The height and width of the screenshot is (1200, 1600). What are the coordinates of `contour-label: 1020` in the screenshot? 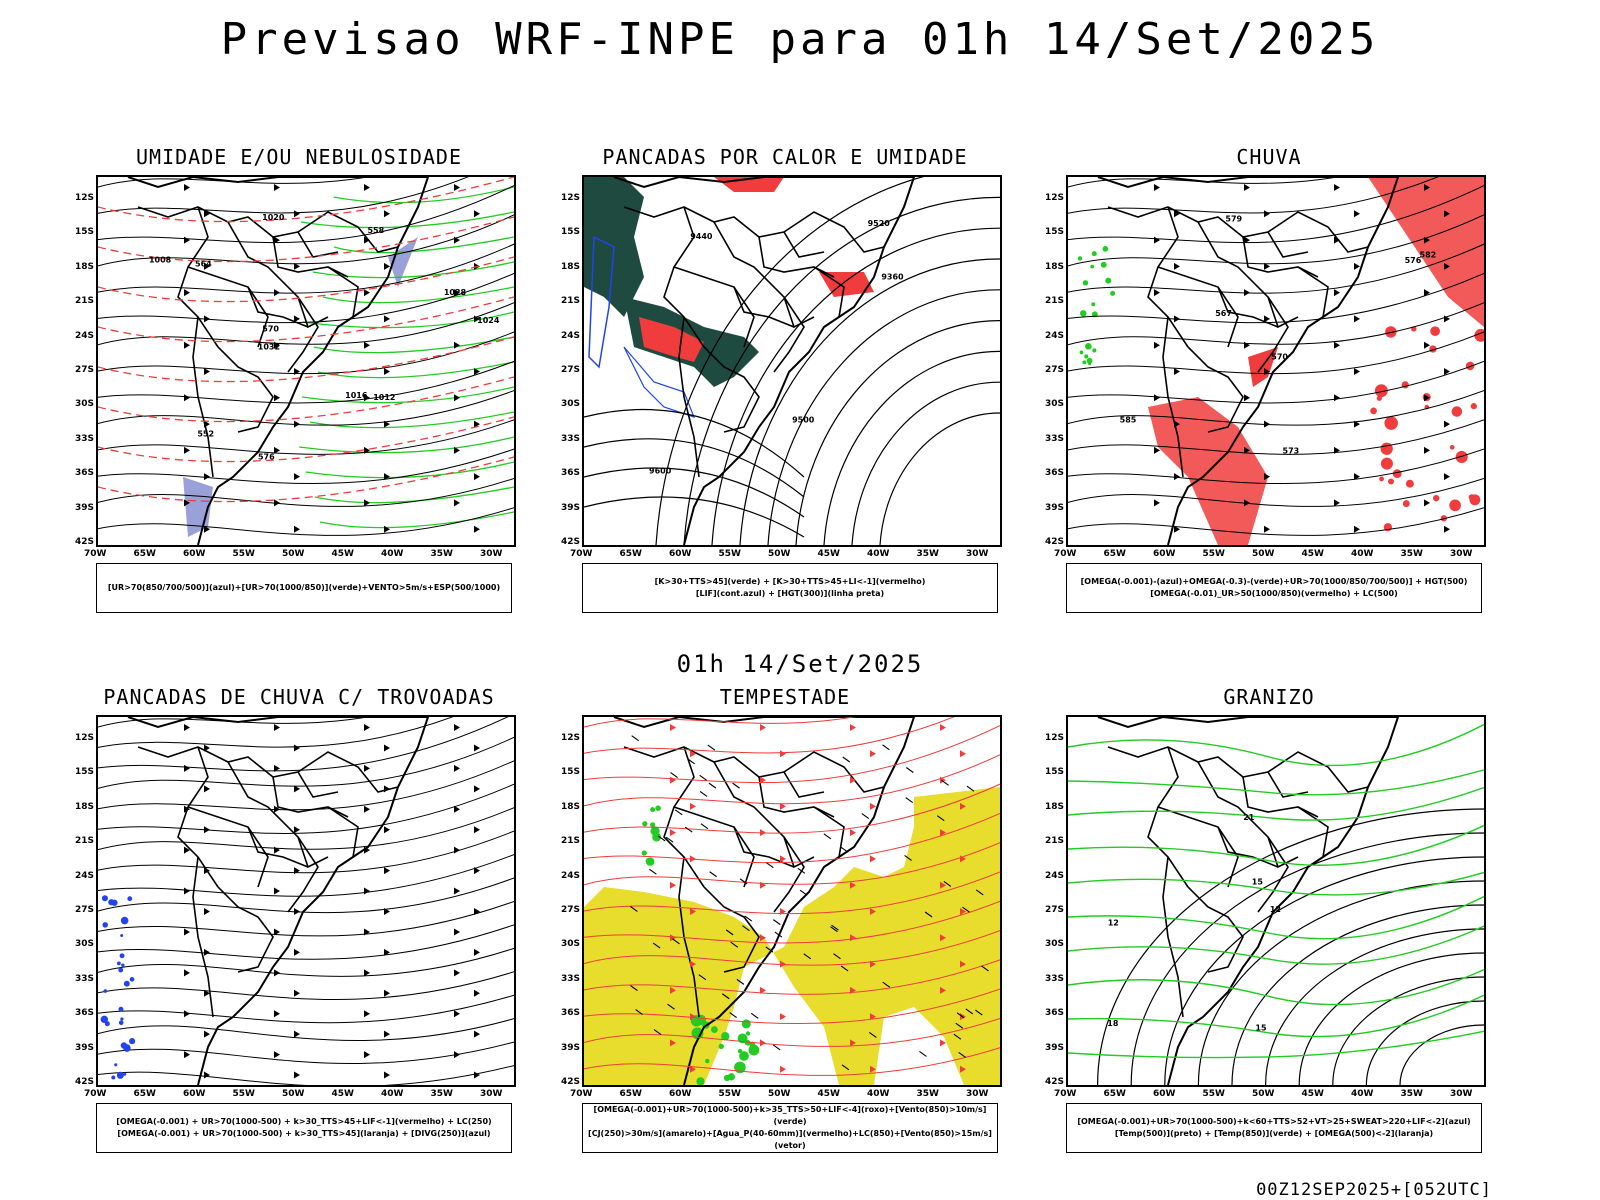 It's located at (273, 217).